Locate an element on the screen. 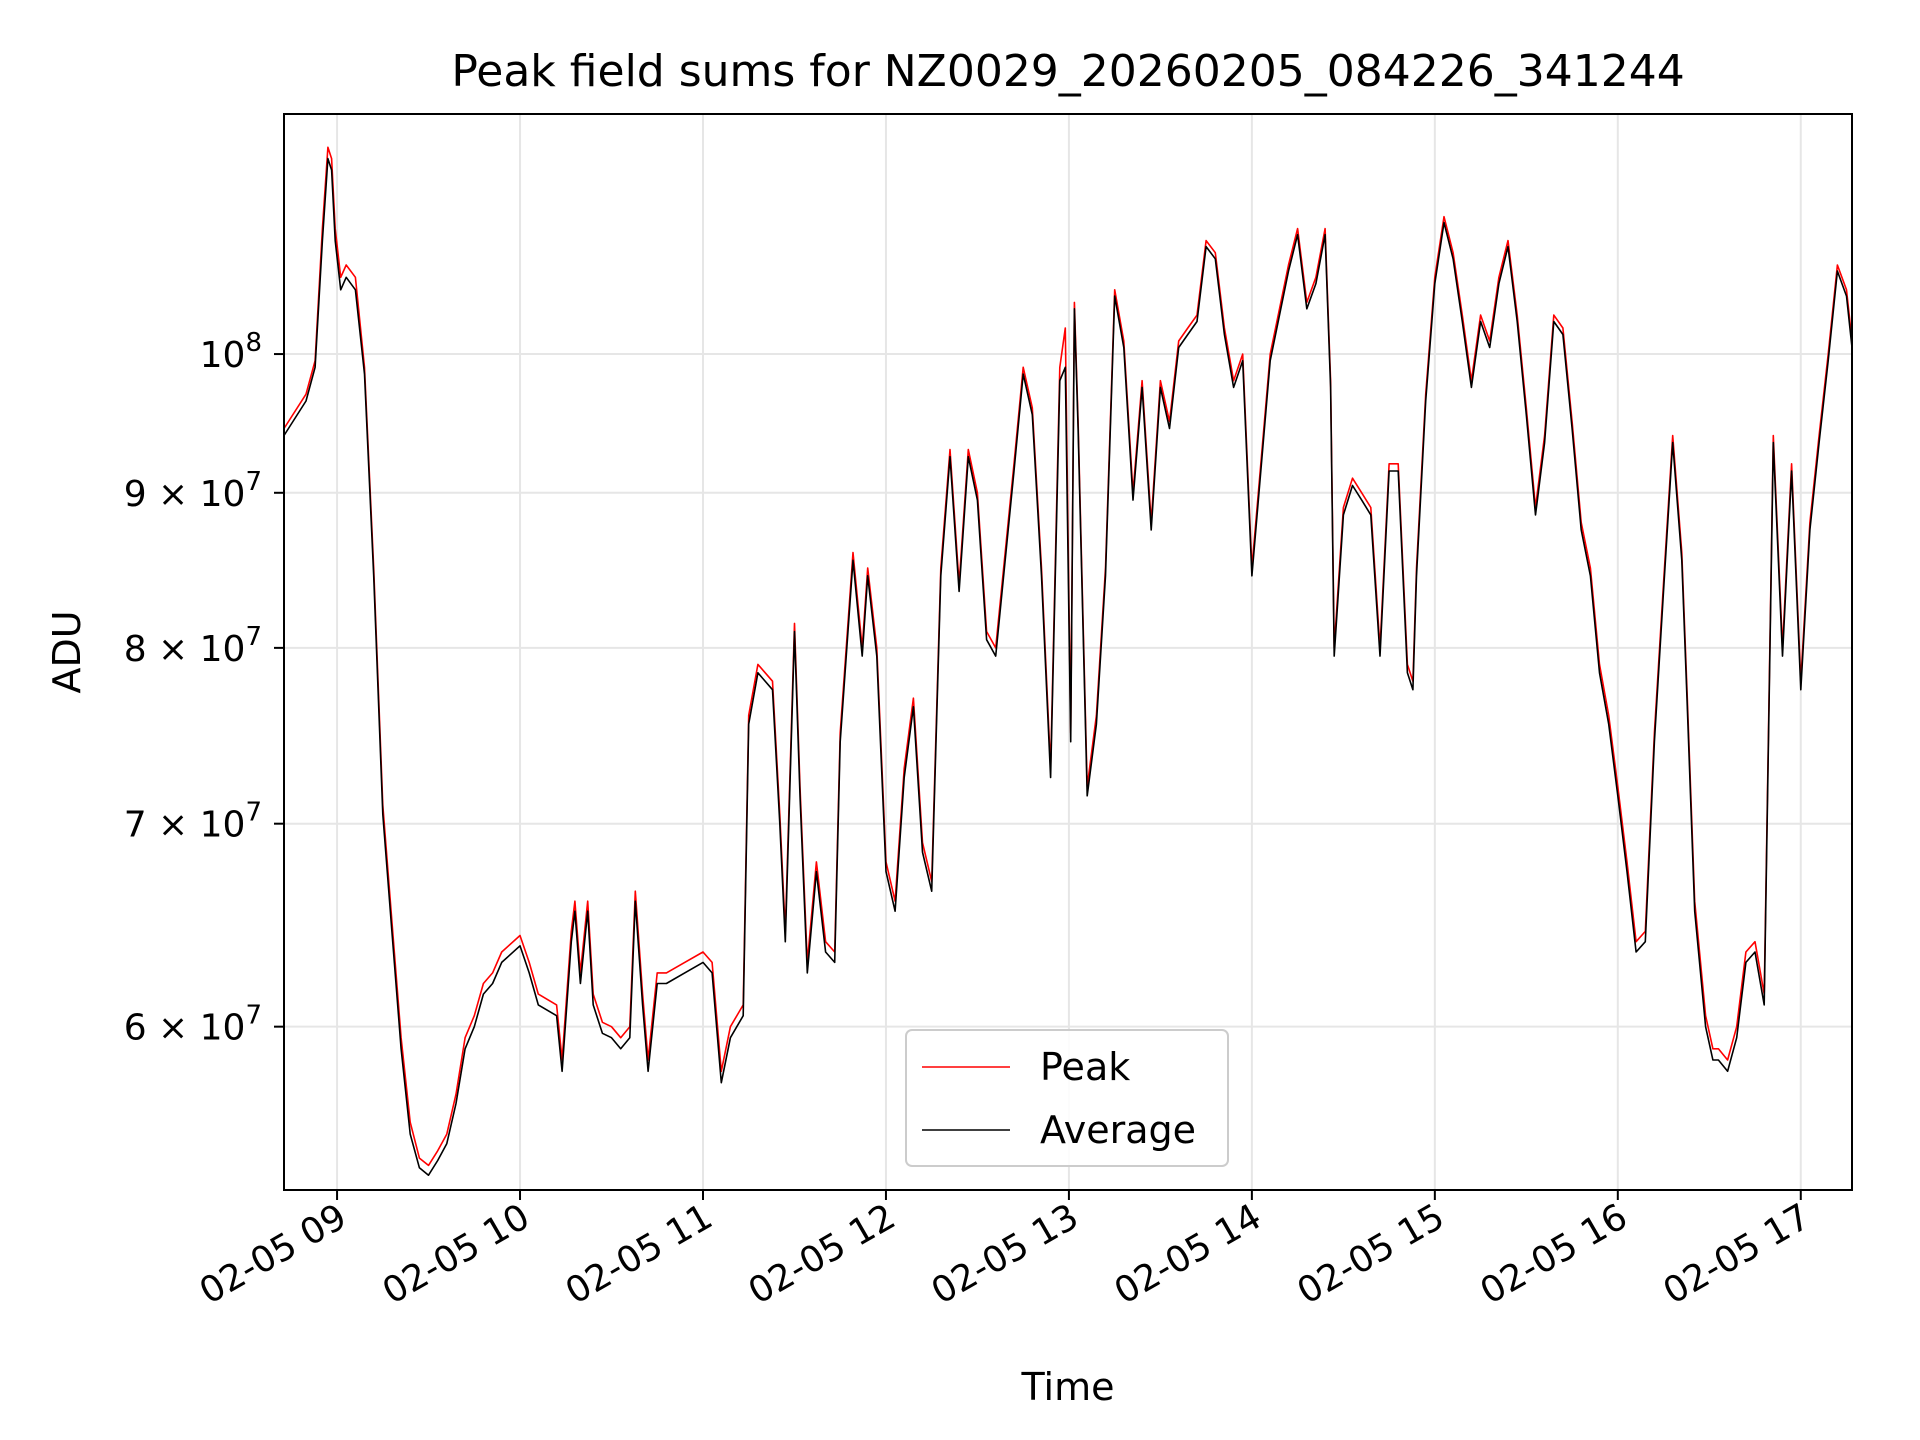 This screenshot has width=1920, height=1440. y-tick-label: 6 × 107 is located at coordinates (193, 1025).